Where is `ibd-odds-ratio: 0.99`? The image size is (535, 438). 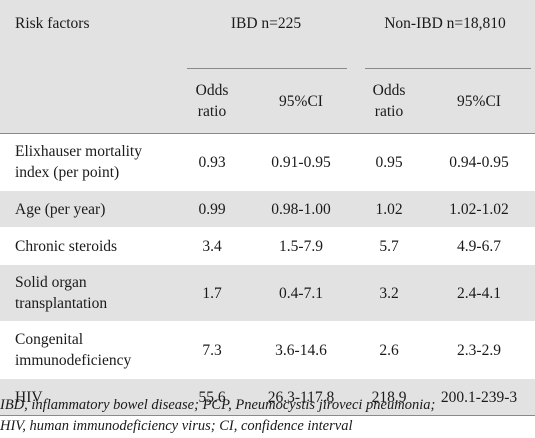
ibd-odds-ratio: 0.99 is located at coordinates (212, 209).